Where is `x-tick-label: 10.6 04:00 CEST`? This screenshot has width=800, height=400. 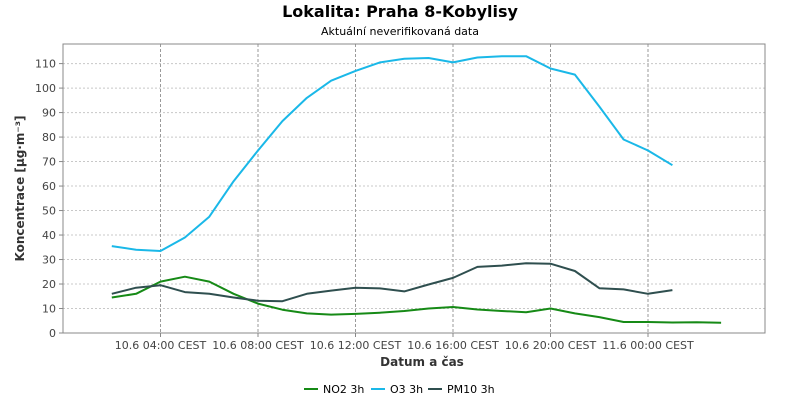 x-tick-label: 10.6 04:00 CEST is located at coordinates (161, 345).